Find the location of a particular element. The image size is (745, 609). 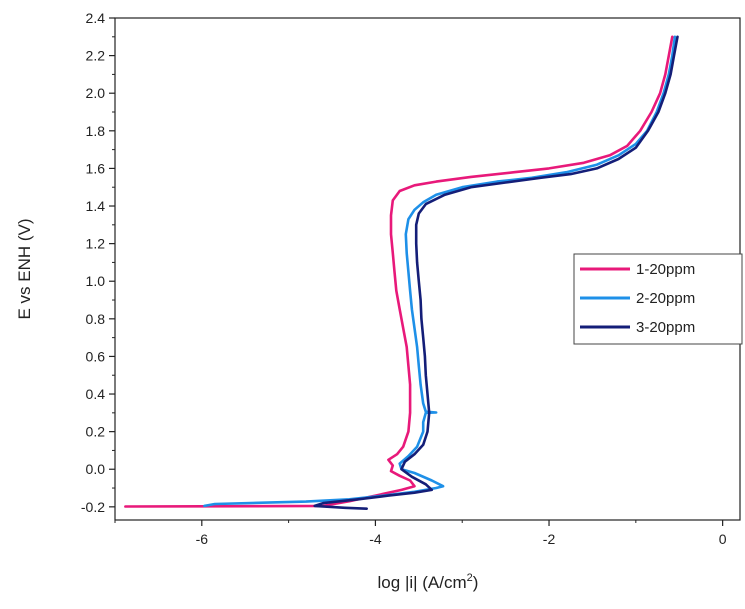

x-axis-title-sup: 2 is located at coordinates (470, 578).